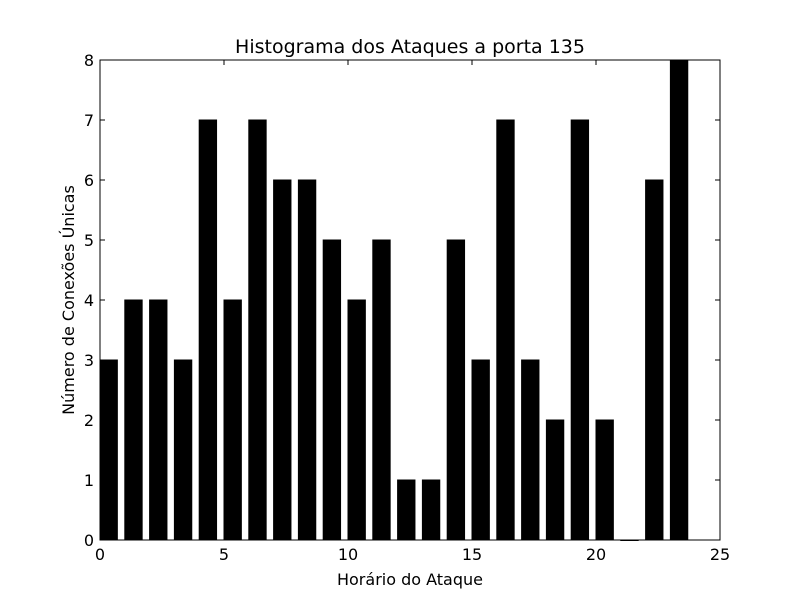 This screenshot has width=800, height=600. Describe the element at coordinates (89, 180) in the screenshot. I see `y-tick-label: 6` at that location.